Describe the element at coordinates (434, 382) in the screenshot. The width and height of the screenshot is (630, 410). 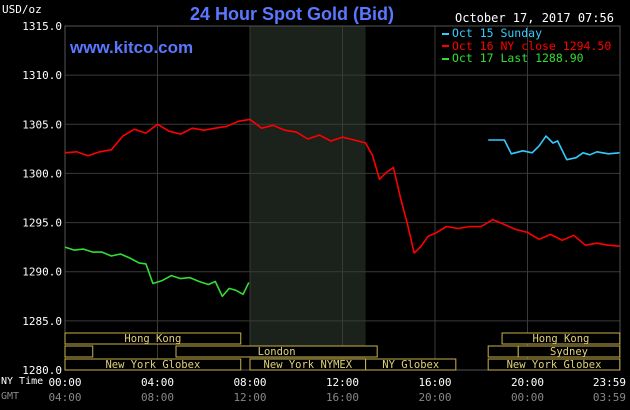
I see `x-tick-label-ny: 16:00` at that location.